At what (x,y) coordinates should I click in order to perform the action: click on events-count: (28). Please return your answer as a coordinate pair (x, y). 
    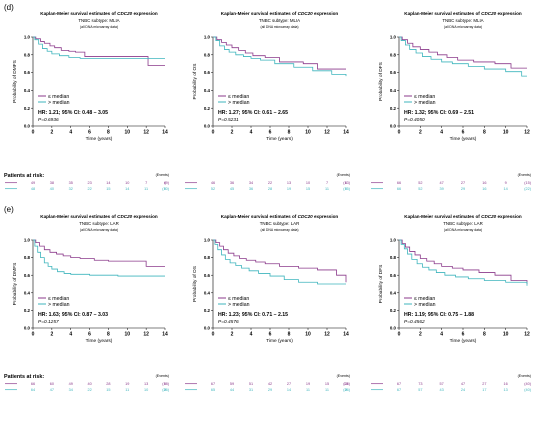
    Looking at the image, I should click on (346, 384).